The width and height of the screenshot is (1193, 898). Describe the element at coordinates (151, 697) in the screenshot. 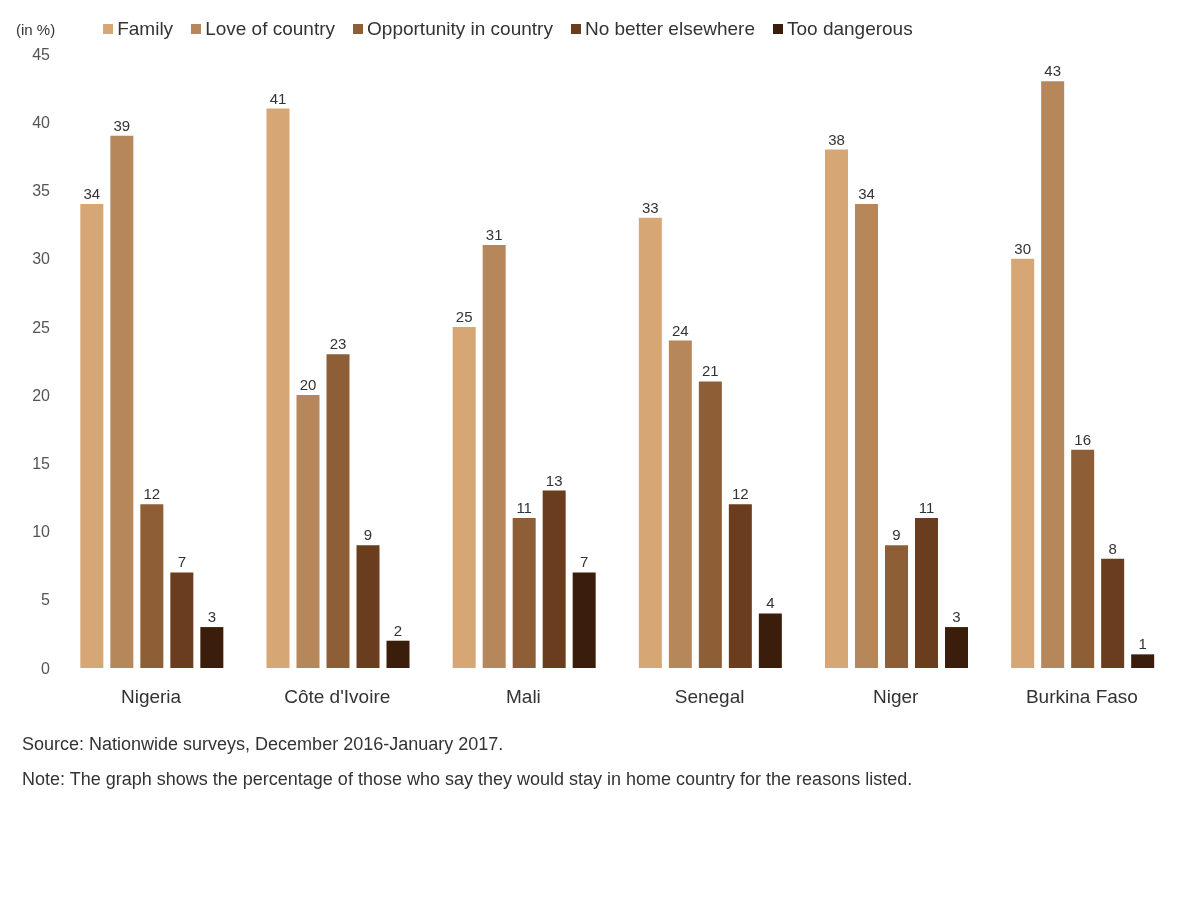

I see `x-tick-label: Nigeria` at that location.